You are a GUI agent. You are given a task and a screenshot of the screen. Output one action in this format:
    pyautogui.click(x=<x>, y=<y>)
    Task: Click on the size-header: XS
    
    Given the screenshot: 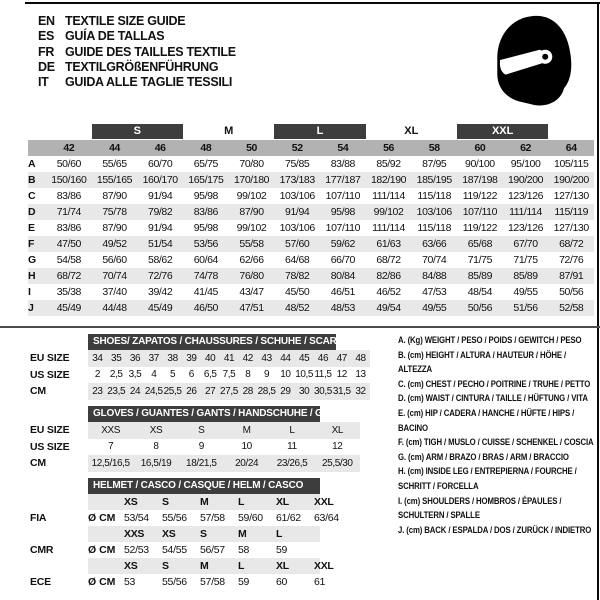 What is the action you would take?
    pyautogui.click(x=169, y=534)
    